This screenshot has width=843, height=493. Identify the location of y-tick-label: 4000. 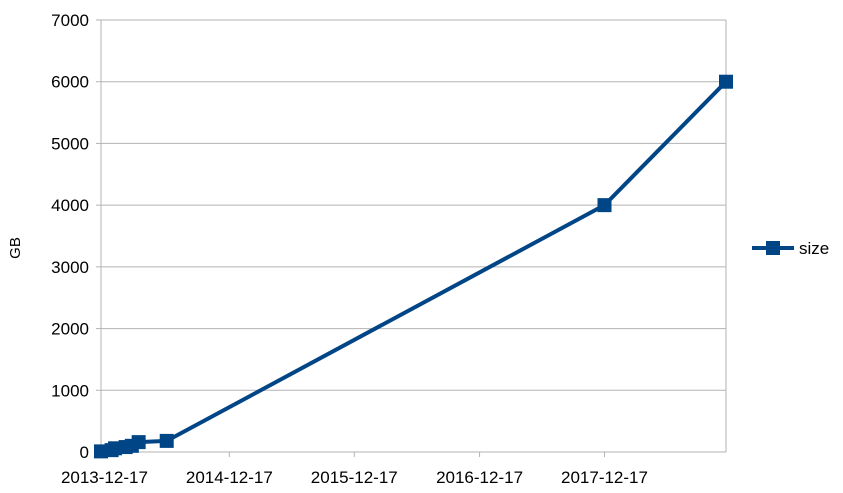
(70, 205).